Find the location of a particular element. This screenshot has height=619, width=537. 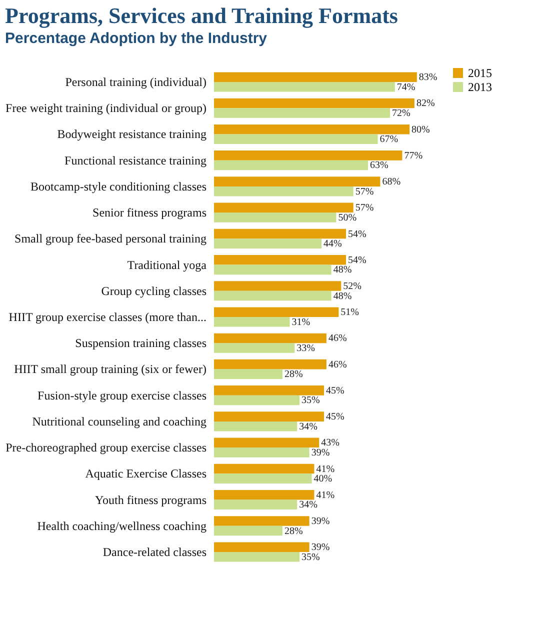

data-label: 68% is located at coordinates (391, 182).